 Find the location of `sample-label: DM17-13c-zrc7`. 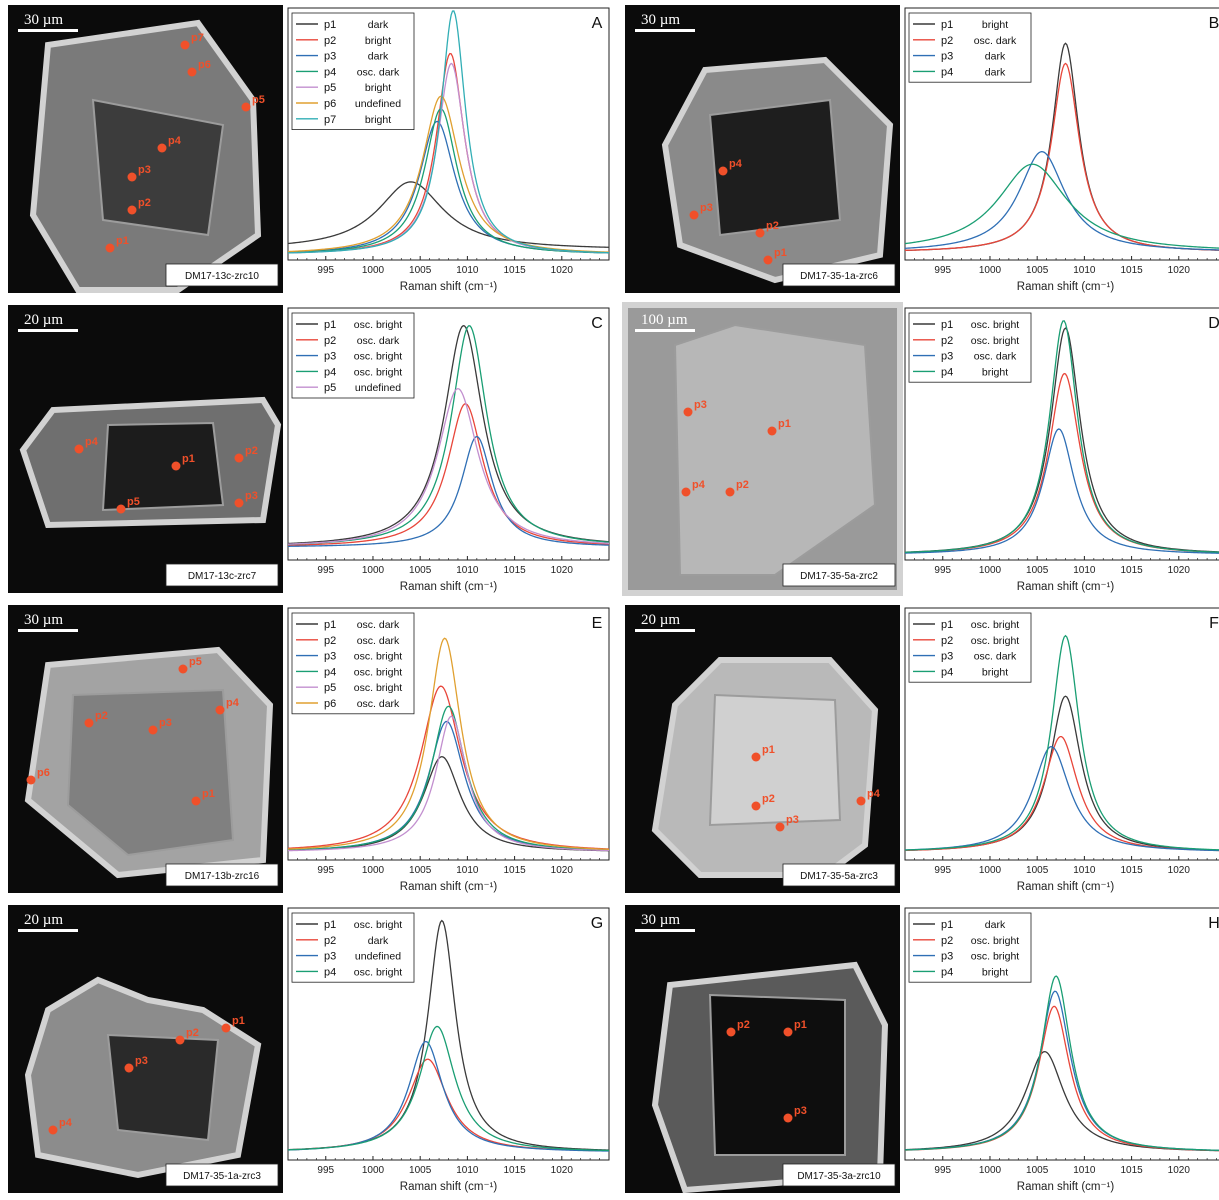

sample-label: DM17-13c-zrc7 is located at coordinates (222, 576).